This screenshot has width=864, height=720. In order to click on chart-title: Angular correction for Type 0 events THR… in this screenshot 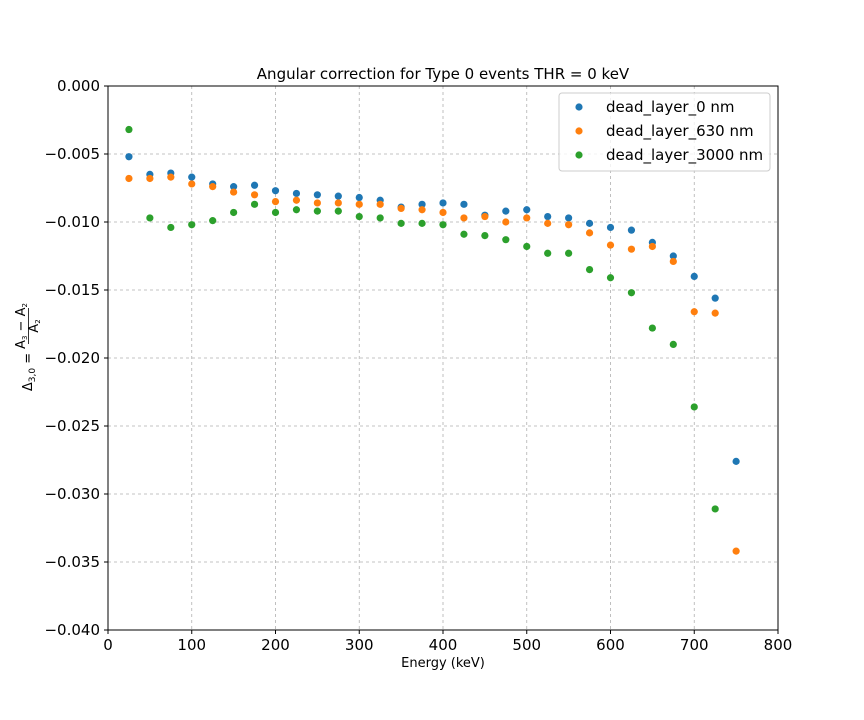, I will do `click(443, 74)`.